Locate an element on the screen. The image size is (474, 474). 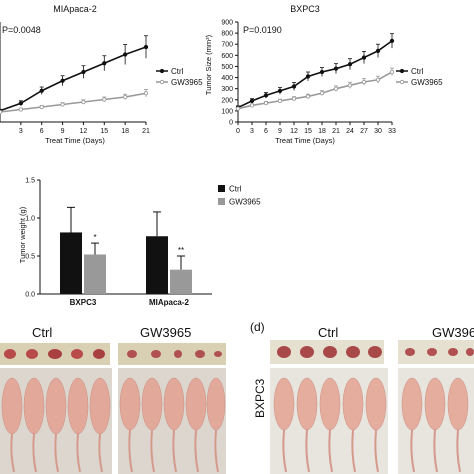
bxpc3-p-value: P=0.0190 is located at coordinates (262, 30).